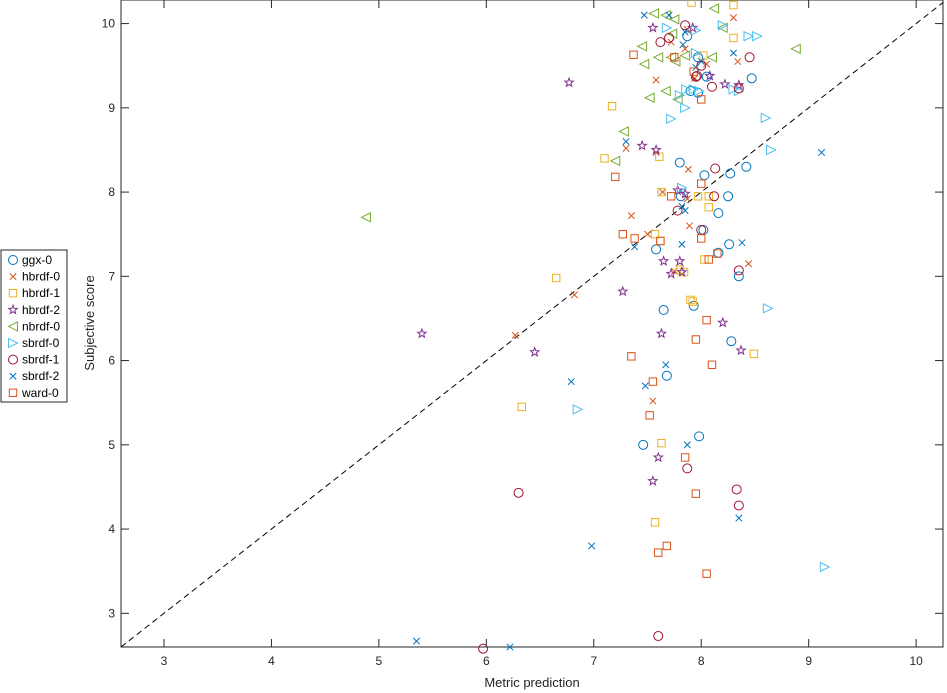 Image resolution: width=947 pixels, height=693 pixels. I want to click on y-tick-label: 8, so click(111, 192).